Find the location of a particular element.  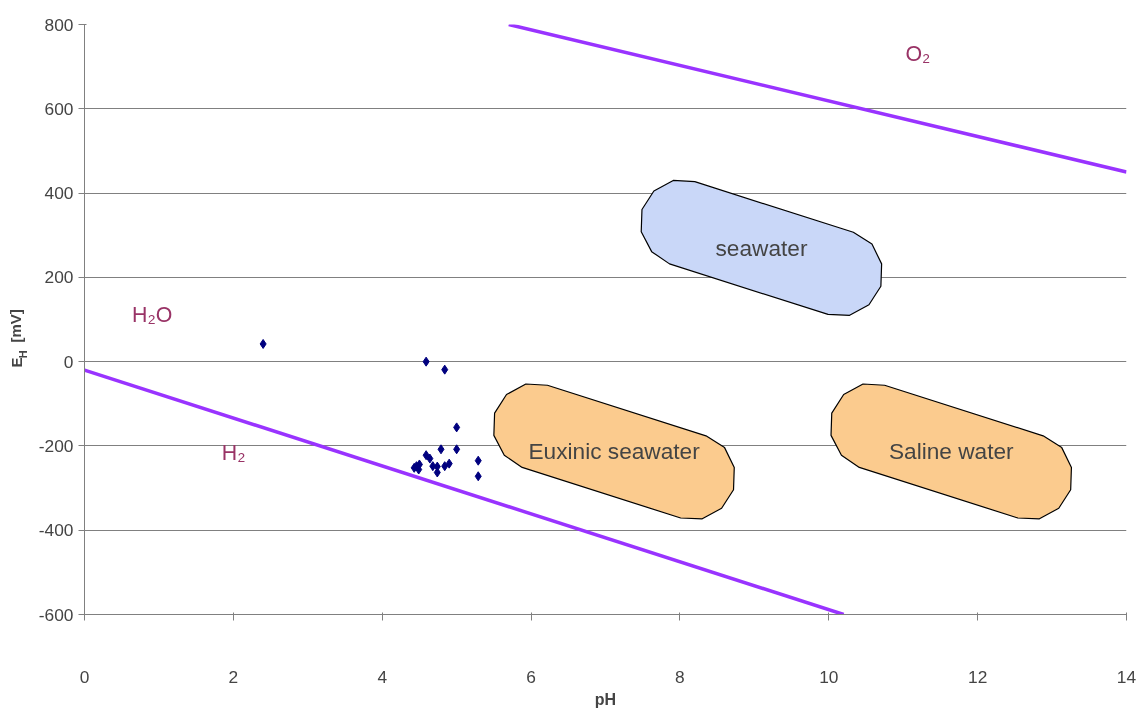

text: O₂ is located at coordinates (918, 53).